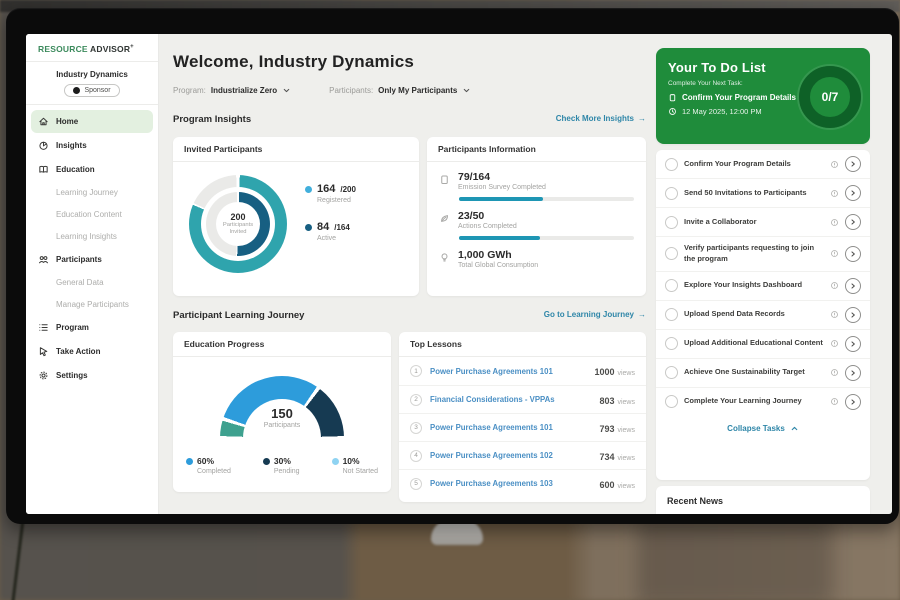  I want to click on rank-badge: 2, so click(416, 399).